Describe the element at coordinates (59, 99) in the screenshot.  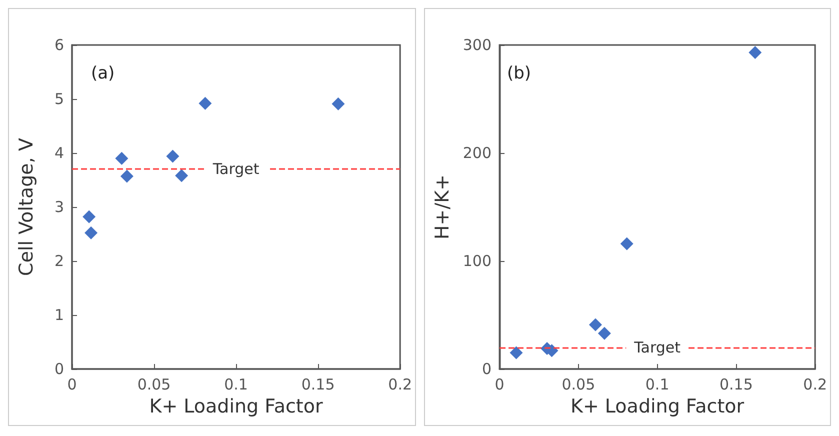
I see `y-tick-label: 5` at that location.